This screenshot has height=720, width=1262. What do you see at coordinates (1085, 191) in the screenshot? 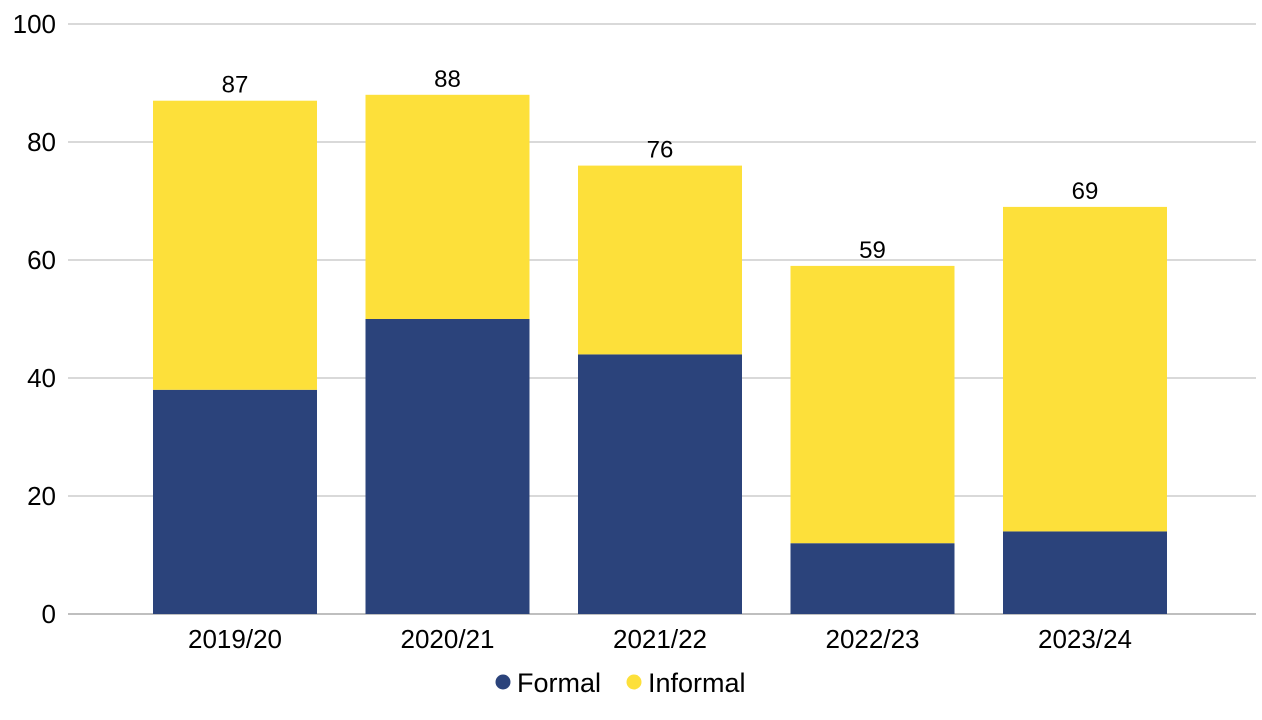
I see `total-label: 69` at bounding box center [1085, 191].